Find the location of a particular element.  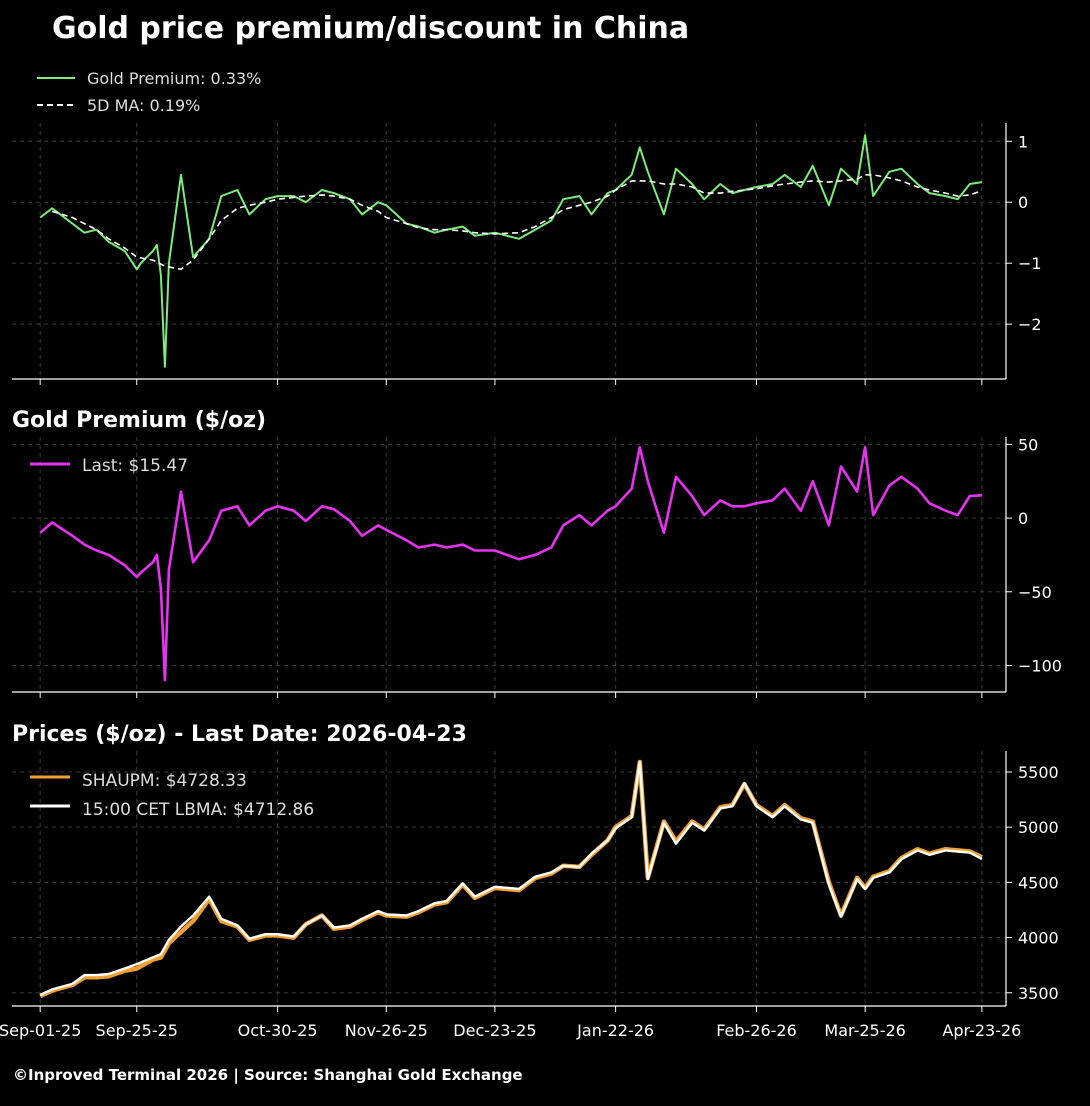

panel-2-yticks: 50 0 −50 −100 is located at coordinates (1034, 555).